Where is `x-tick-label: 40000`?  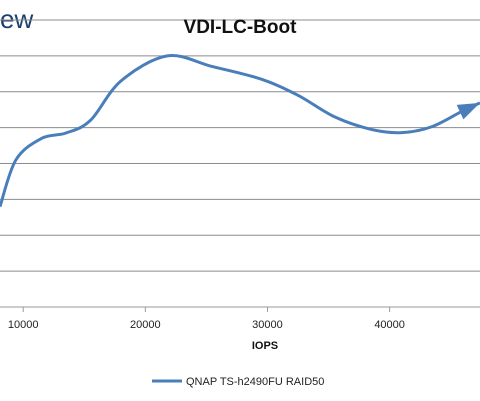
x-tick-label: 40000 is located at coordinates (389, 325).